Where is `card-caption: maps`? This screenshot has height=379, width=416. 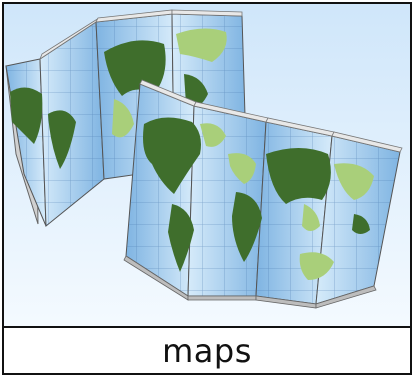
card-caption: maps is located at coordinates (207, 350).